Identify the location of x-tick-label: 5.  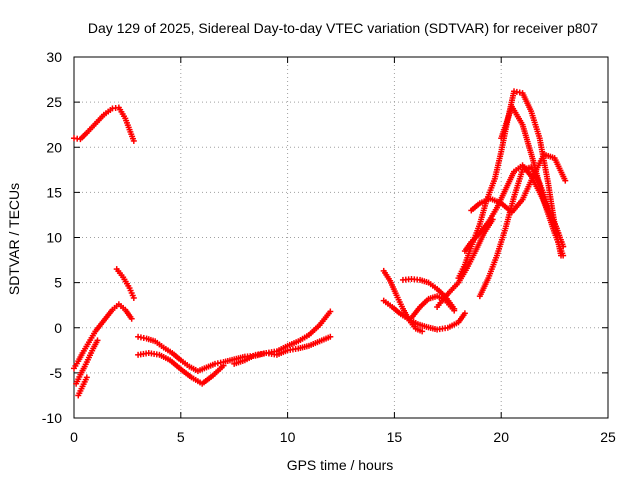
(181, 437).